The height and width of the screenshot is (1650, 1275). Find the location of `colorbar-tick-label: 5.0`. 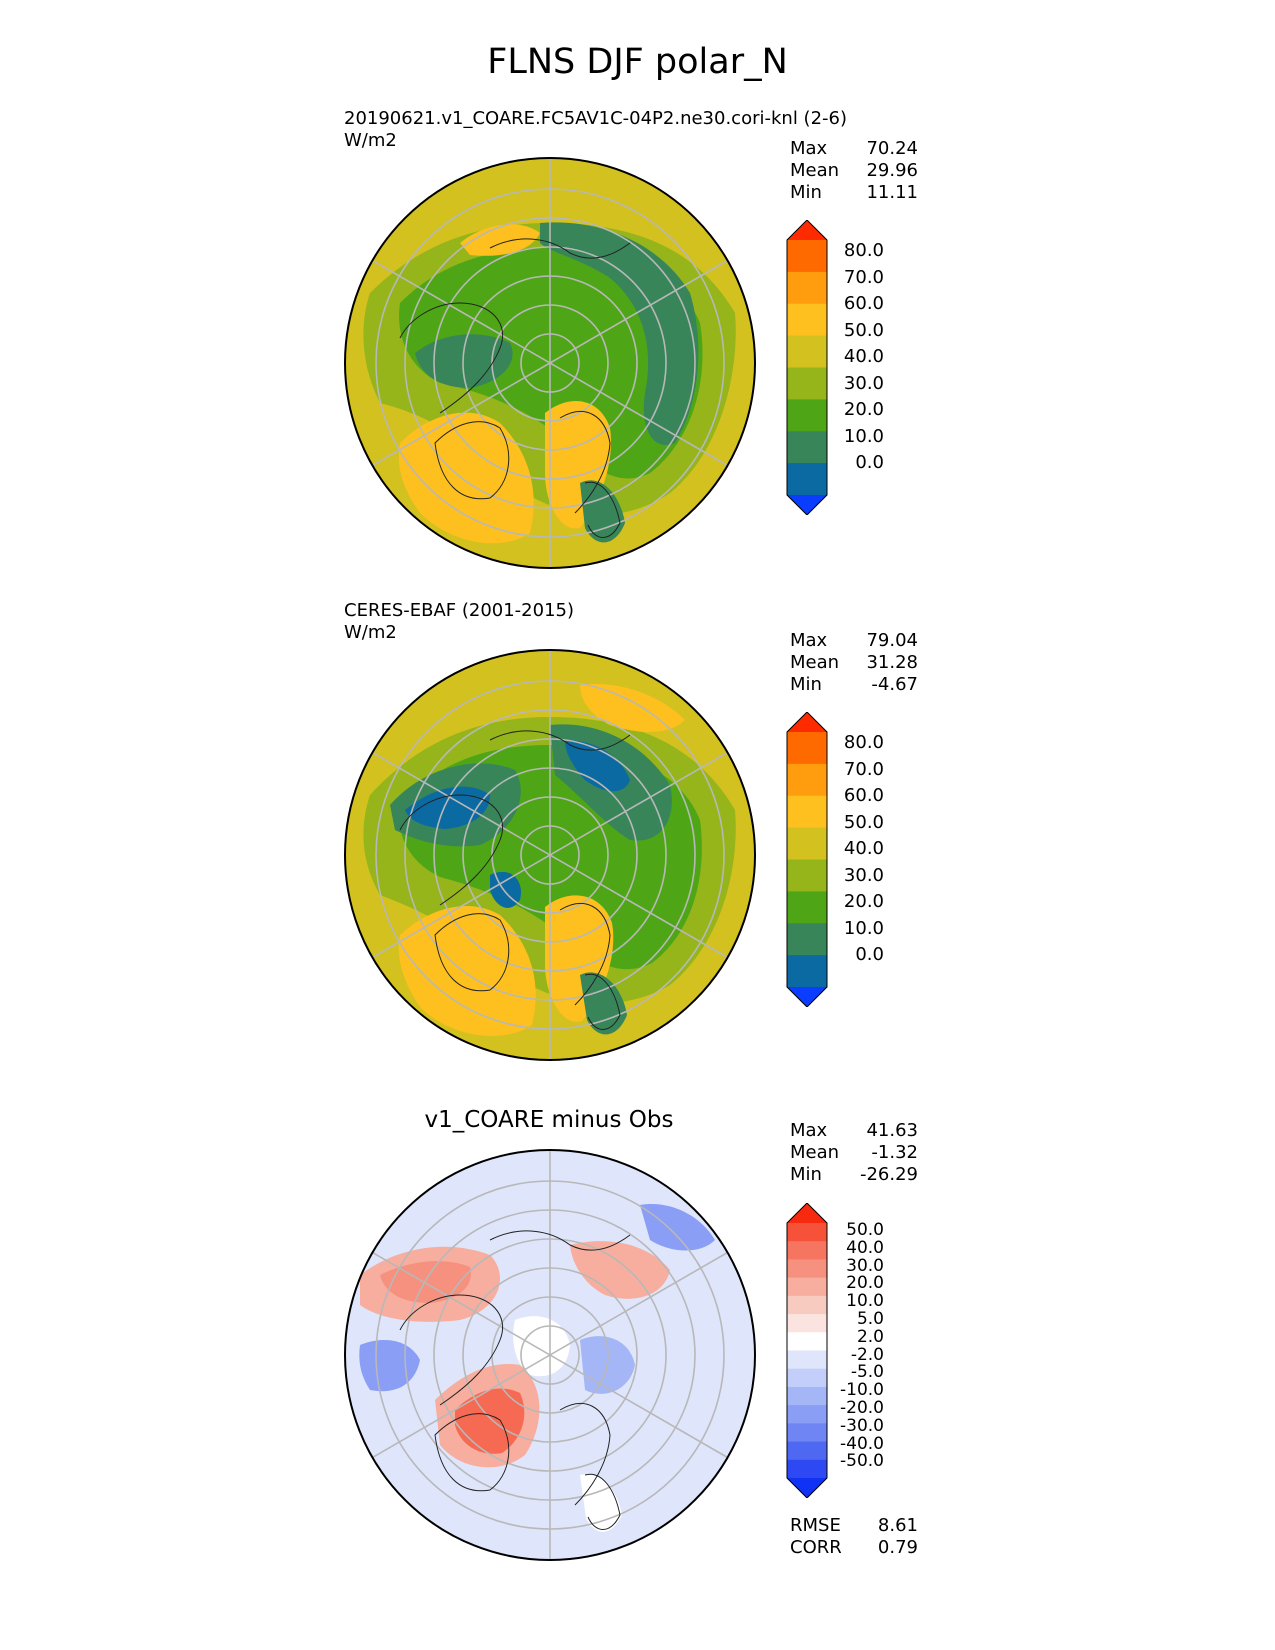

colorbar-tick-label: 5.0 is located at coordinates (870, 1319).